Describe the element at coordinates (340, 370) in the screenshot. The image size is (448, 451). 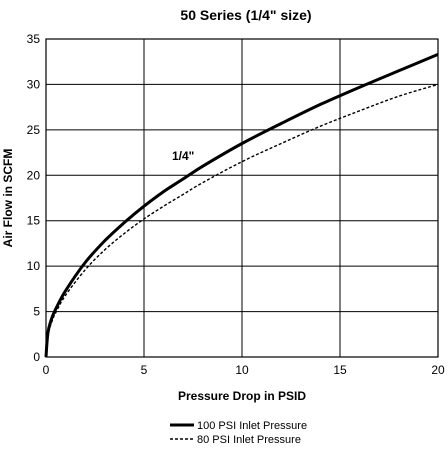
I see `x-tick-label: 15` at that location.